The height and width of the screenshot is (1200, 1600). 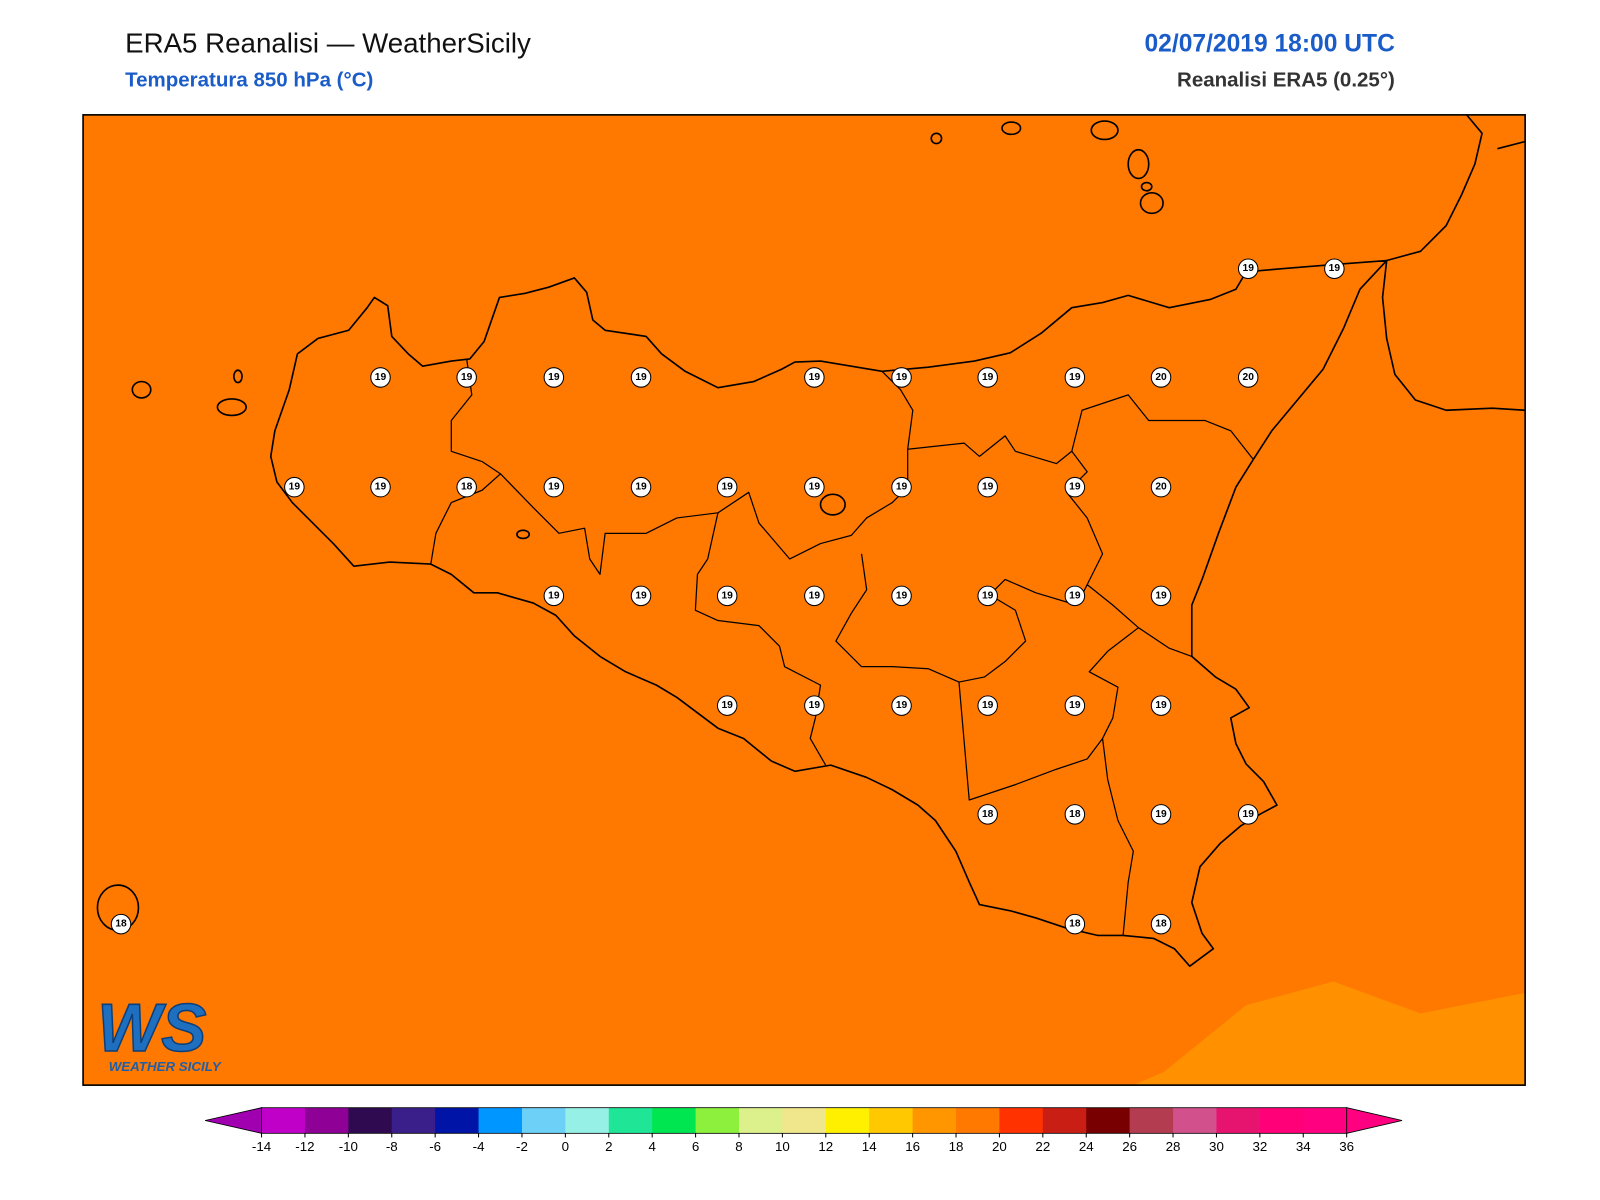 I want to click on colorbar-tick-label: 8, so click(x=738, y=1146).